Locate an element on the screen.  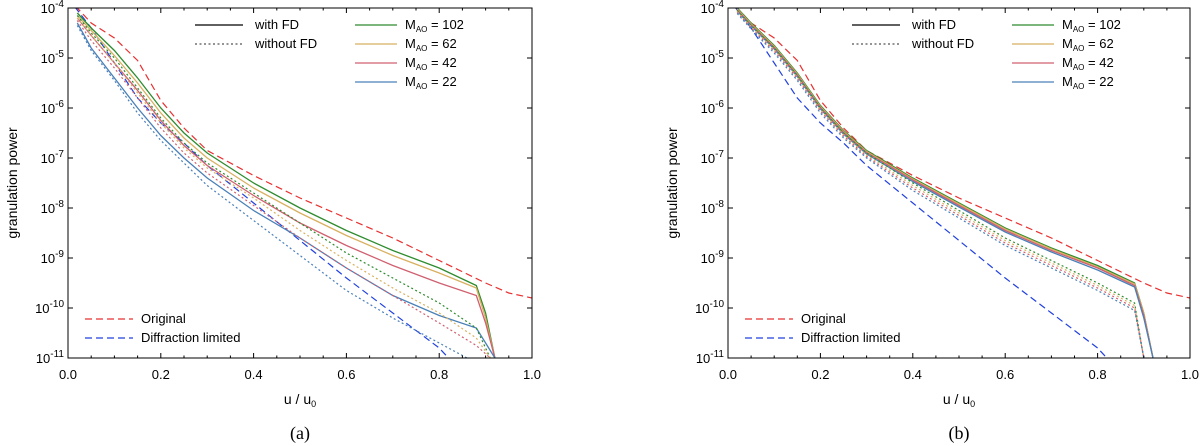
panel-label: (b) is located at coordinates (959, 433).